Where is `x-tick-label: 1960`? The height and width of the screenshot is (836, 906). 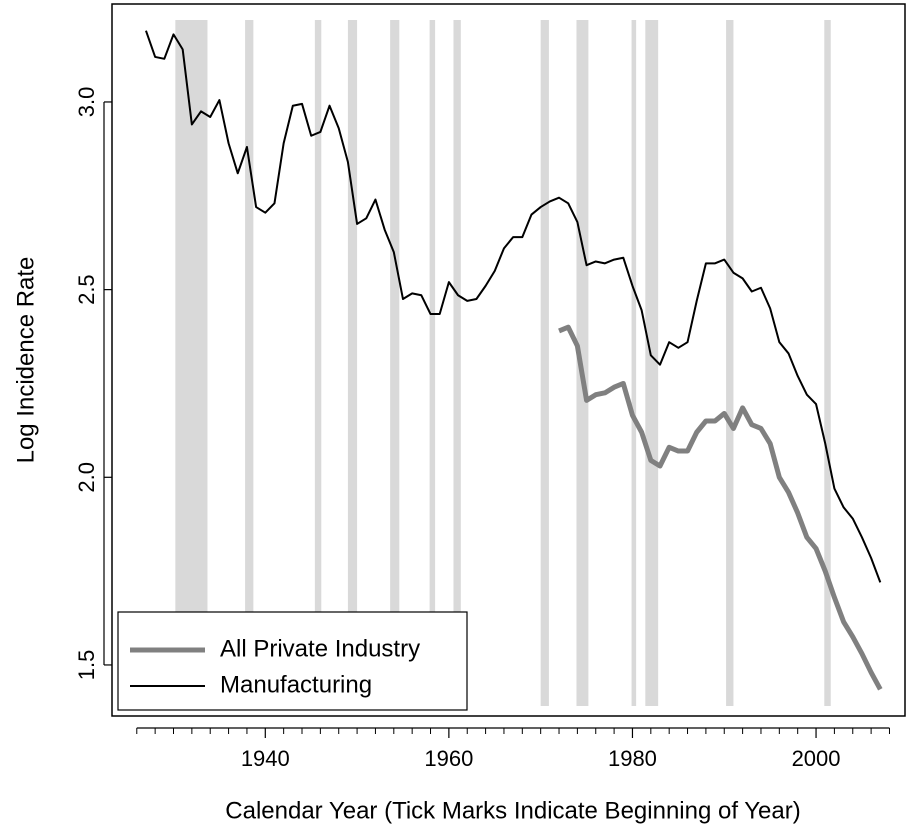 x-tick-label: 1960 is located at coordinates (448, 758).